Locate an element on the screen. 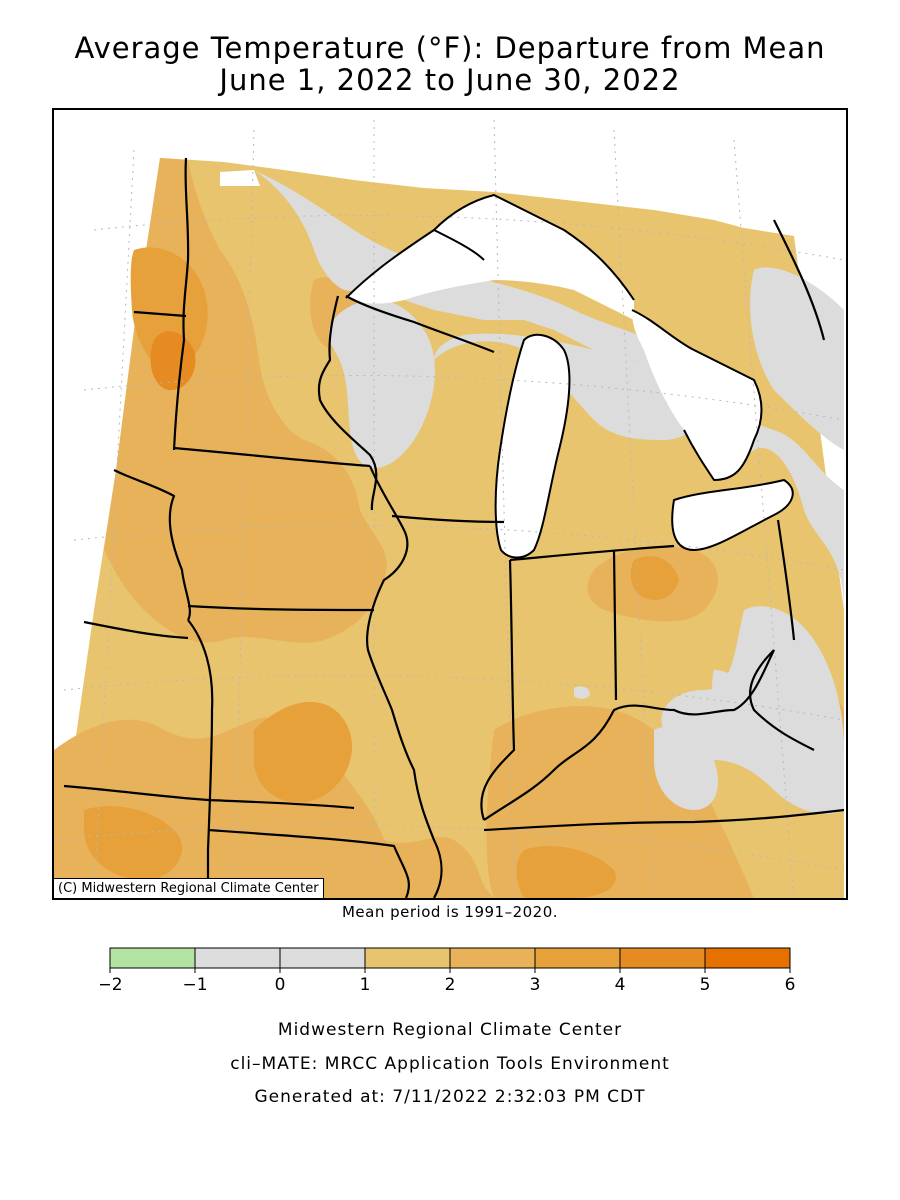 The image size is (900, 1200). color-legend: −2 −1 0 1 2 3 4 5 6 is located at coordinates (448, 971).